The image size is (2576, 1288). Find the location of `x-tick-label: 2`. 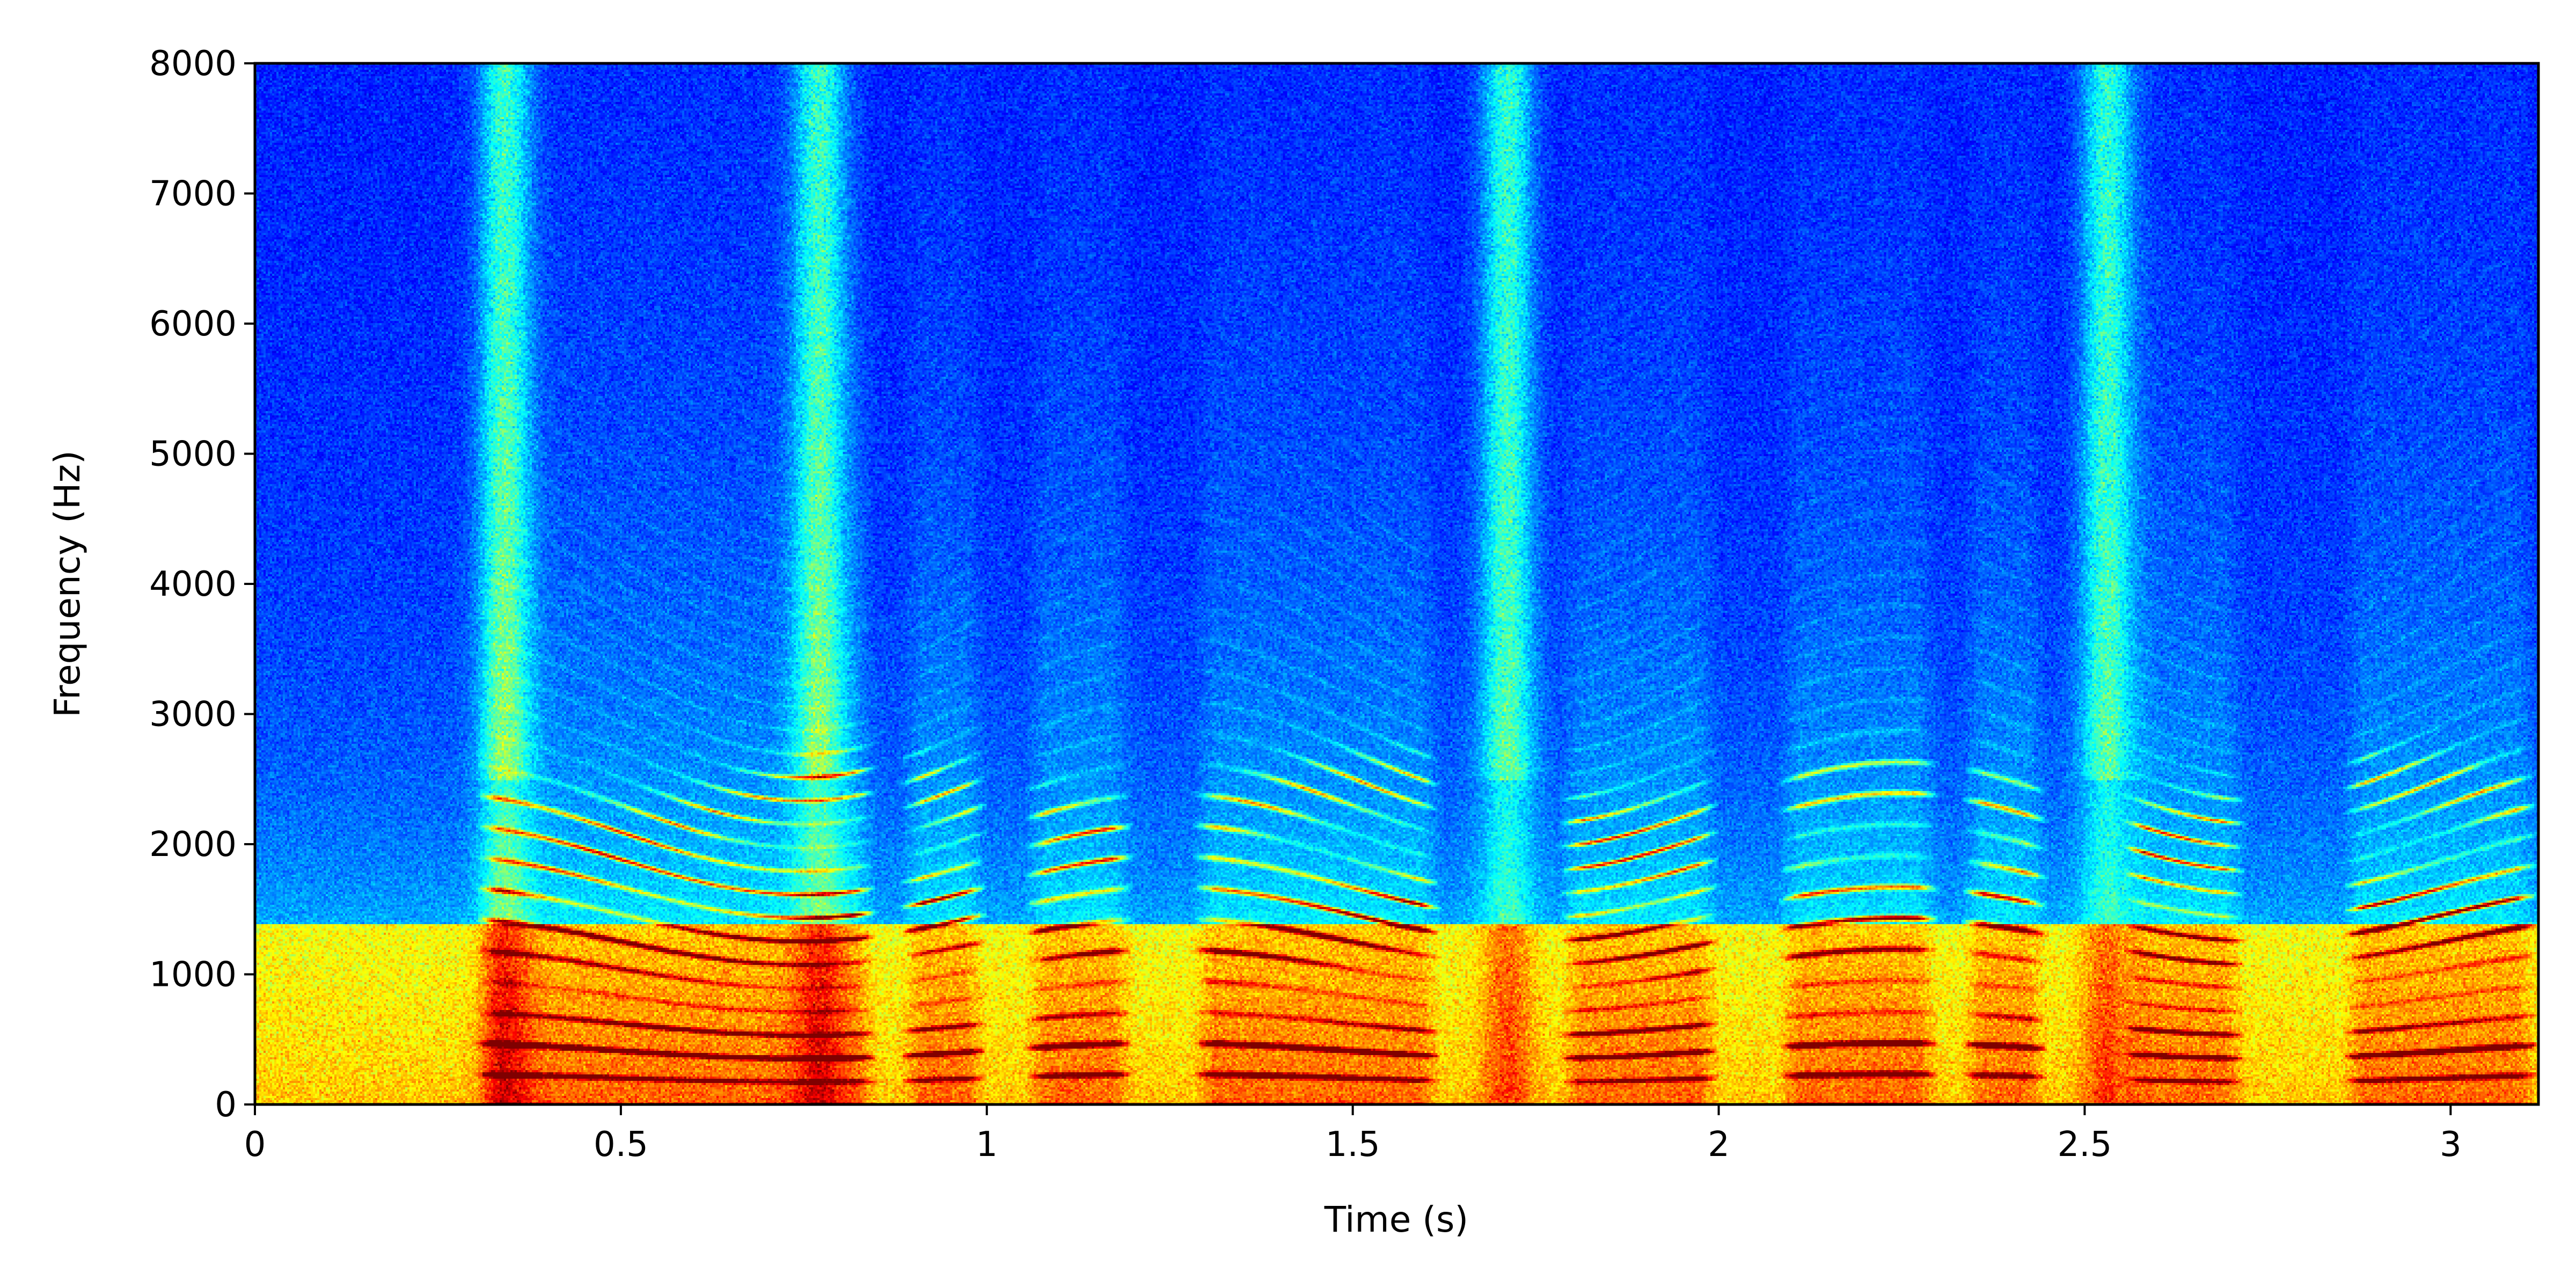

x-tick-label: 2 is located at coordinates (1719, 1145).